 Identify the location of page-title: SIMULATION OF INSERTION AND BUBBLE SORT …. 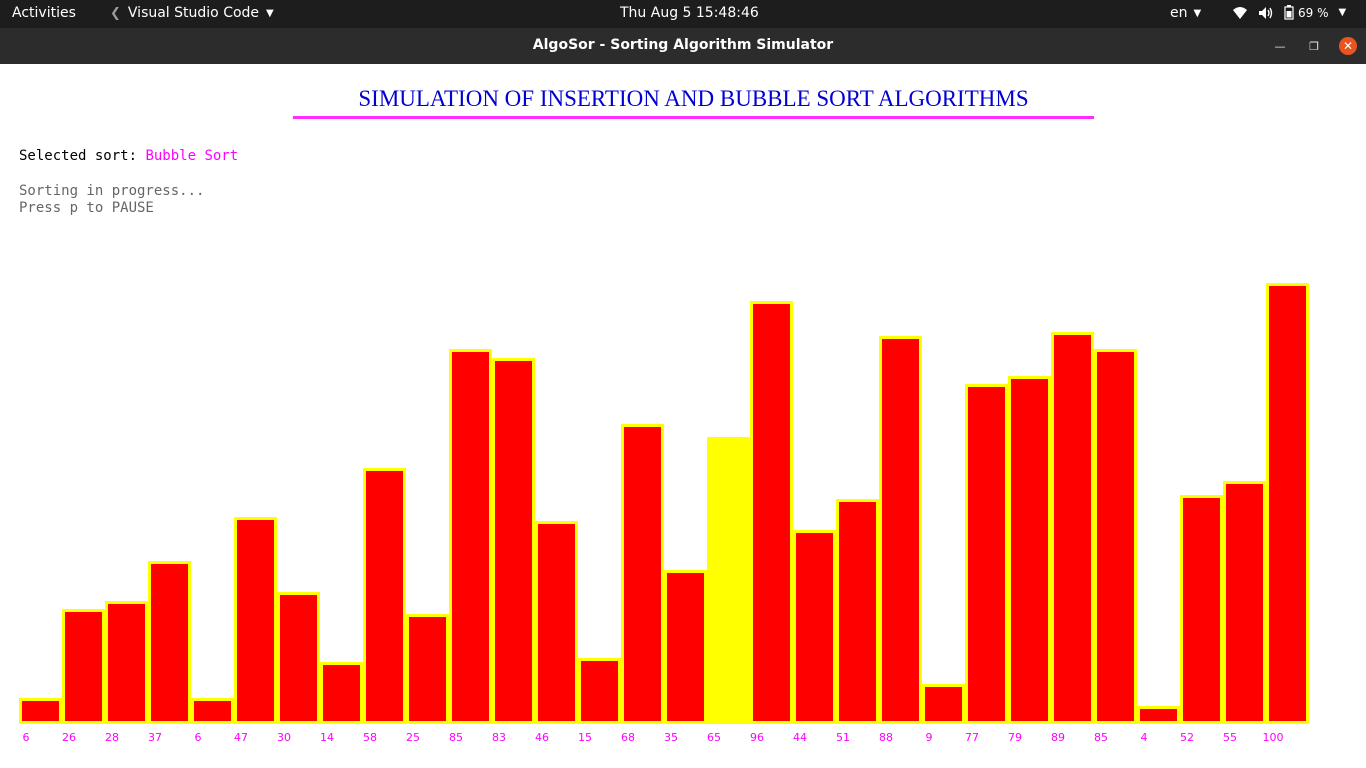
(693, 98).